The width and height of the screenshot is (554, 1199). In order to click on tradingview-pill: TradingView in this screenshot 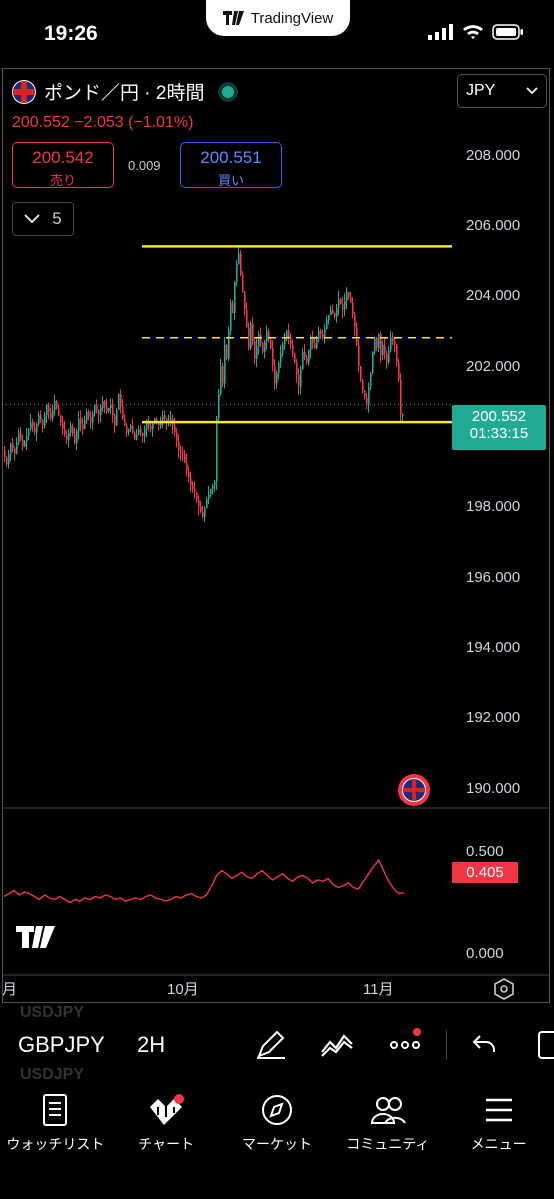, I will do `click(278, 18)`.